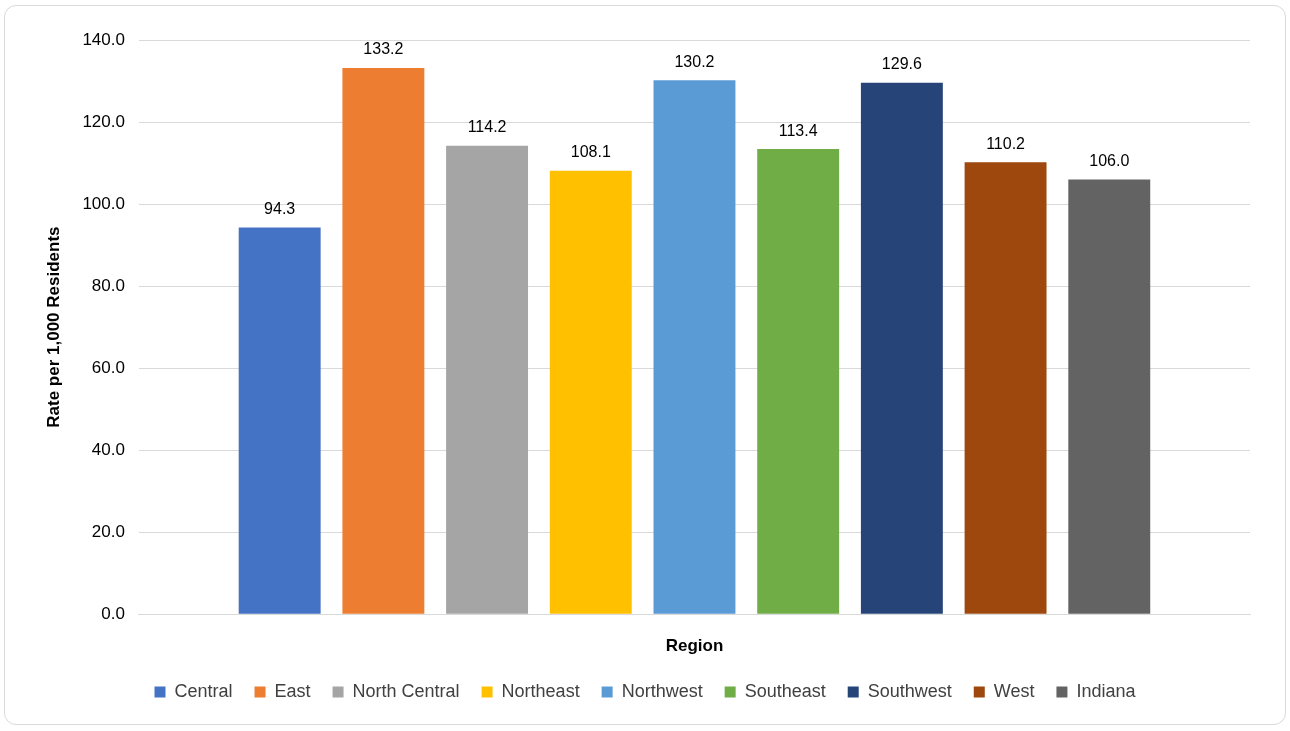  What do you see at coordinates (909, 690) in the screenshot?
I see `legend-label: Southwest` at bounding box center [909, 690].